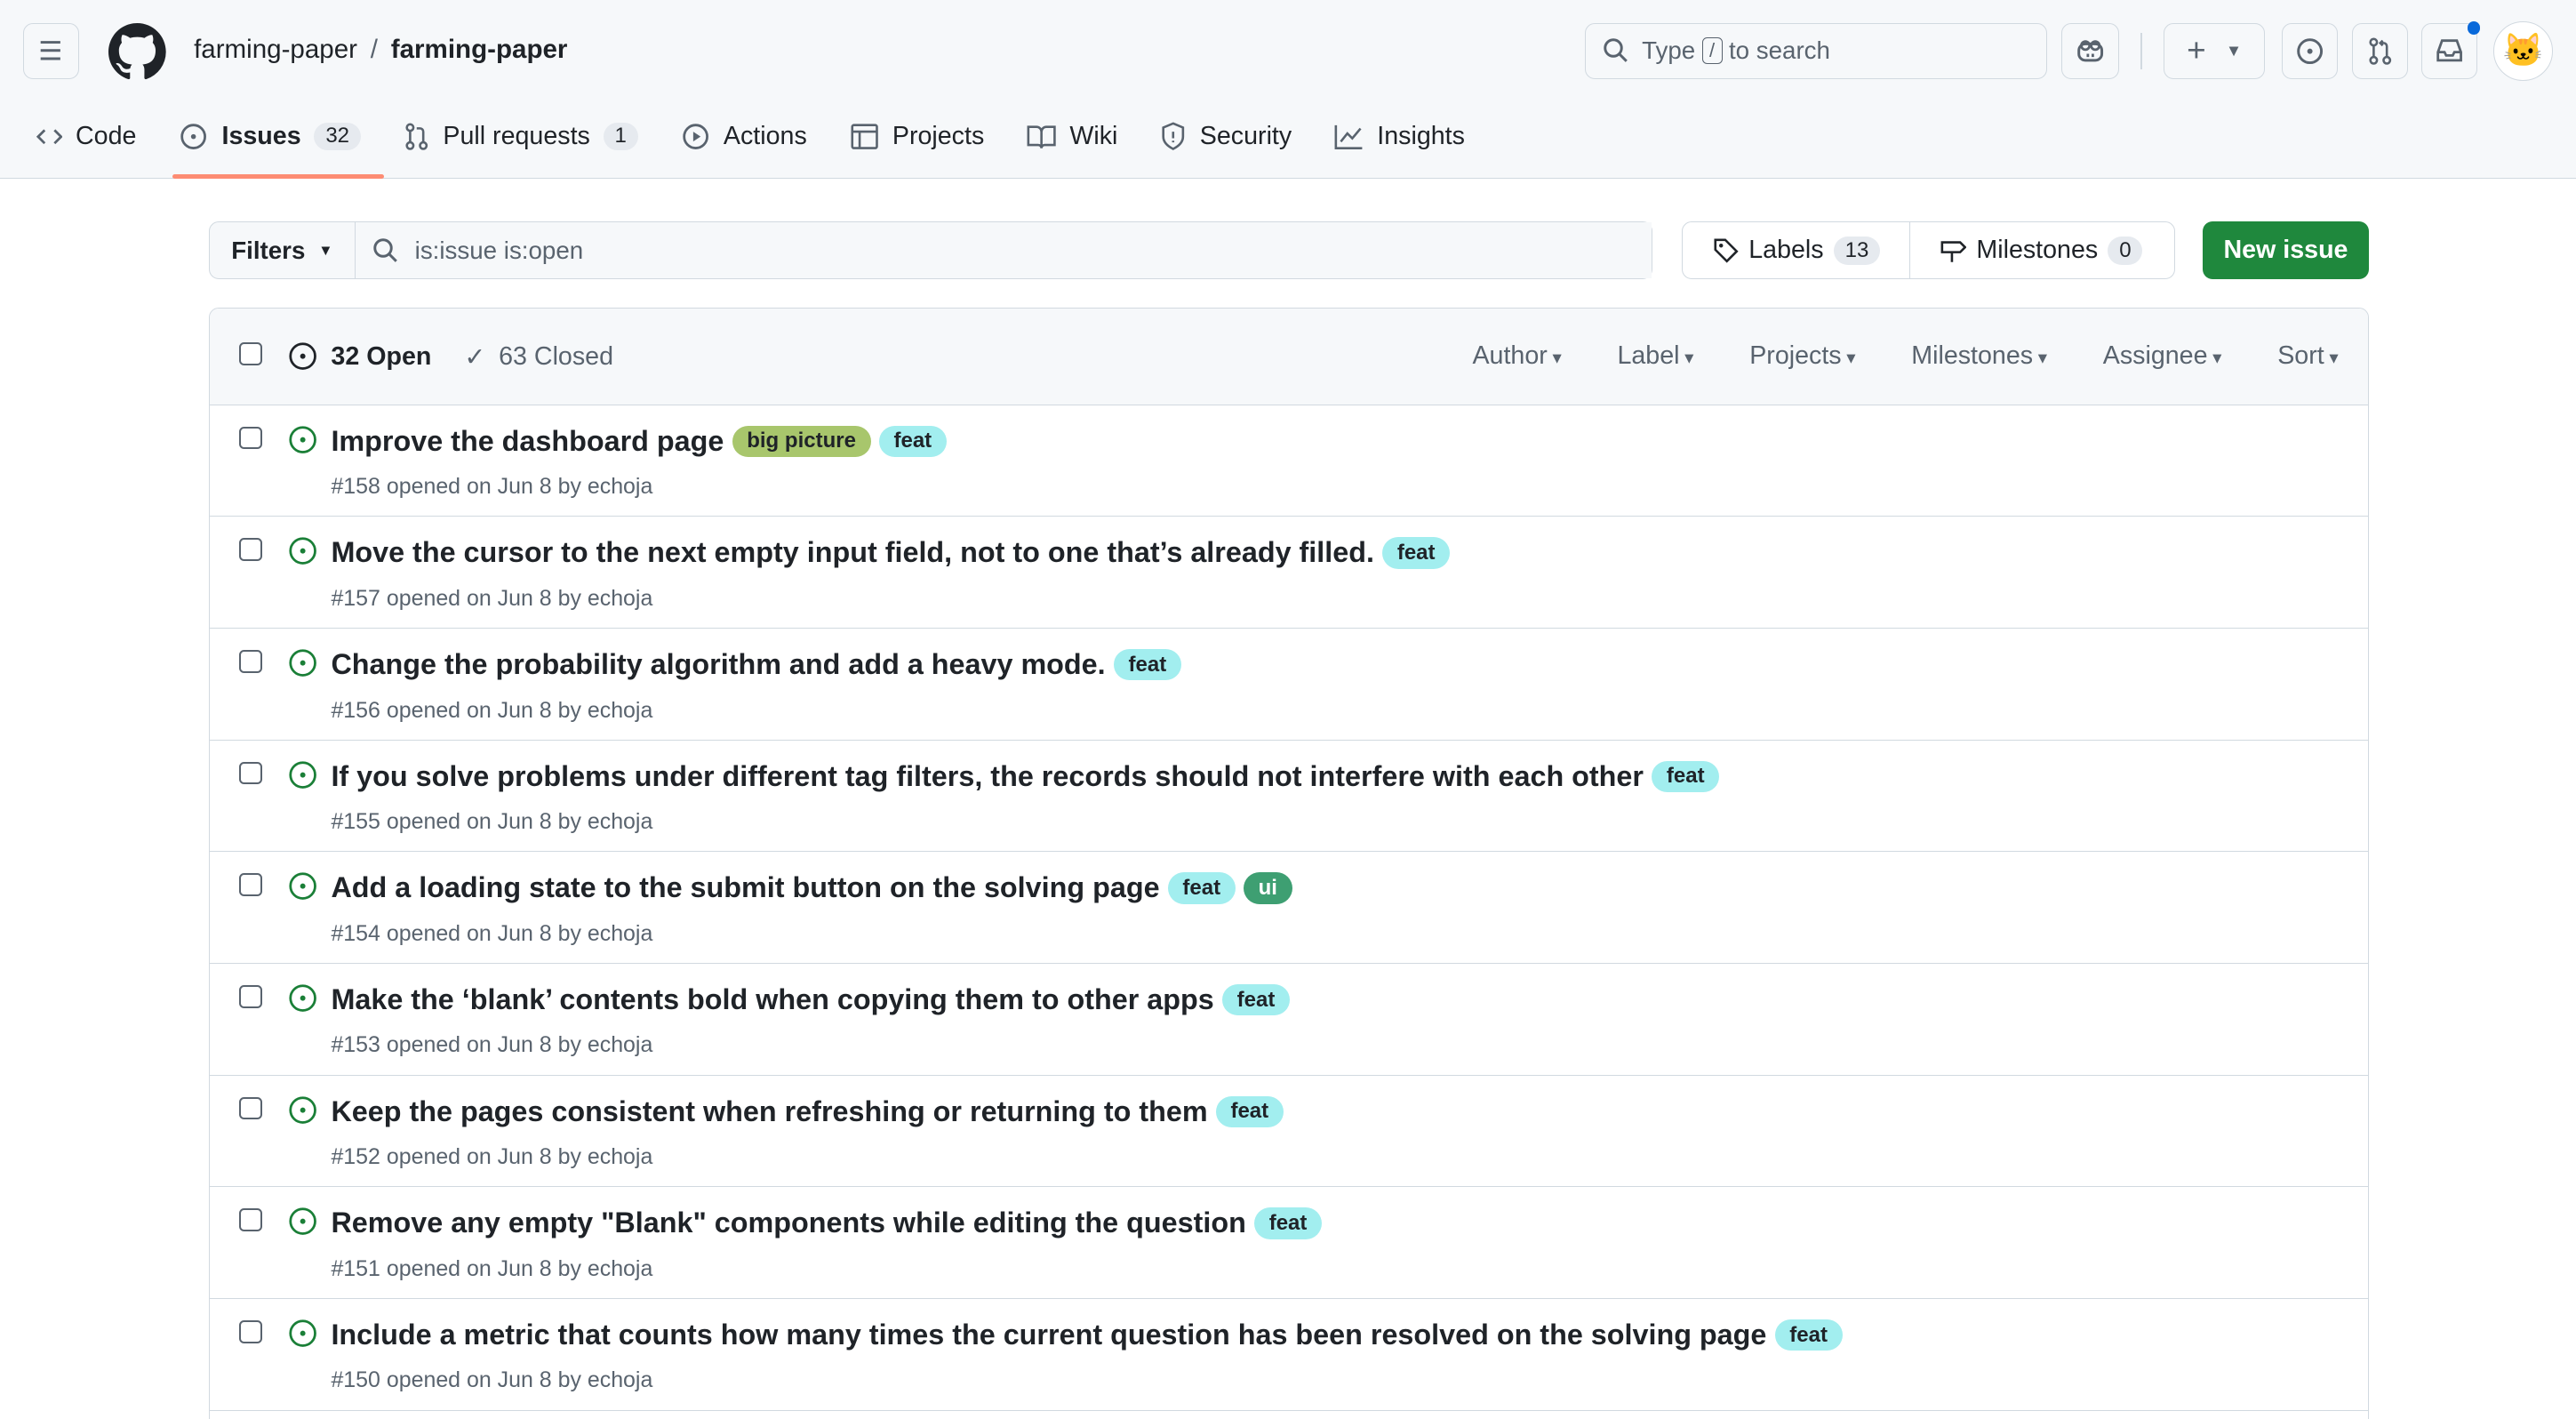 Image resolution: width=2576 pixels, height=1419 pixels. What do you see at coordinates (2234, 50) in the screenshot?
I see `triangle-down-icon: ▼` at bounding box center [2234, 50].